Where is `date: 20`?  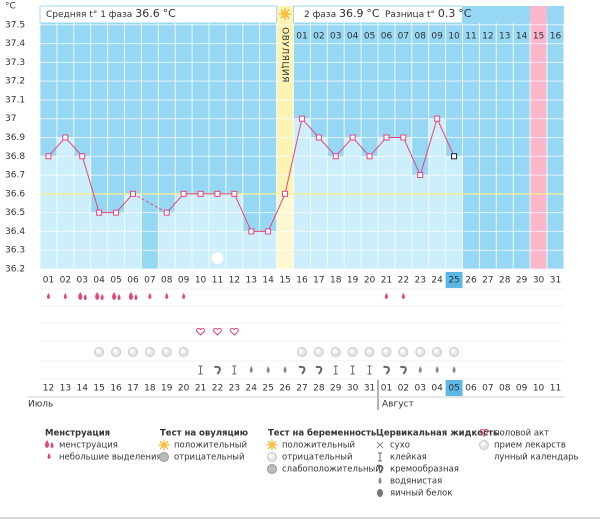 date: 20 is located at coordinates (184, 389).